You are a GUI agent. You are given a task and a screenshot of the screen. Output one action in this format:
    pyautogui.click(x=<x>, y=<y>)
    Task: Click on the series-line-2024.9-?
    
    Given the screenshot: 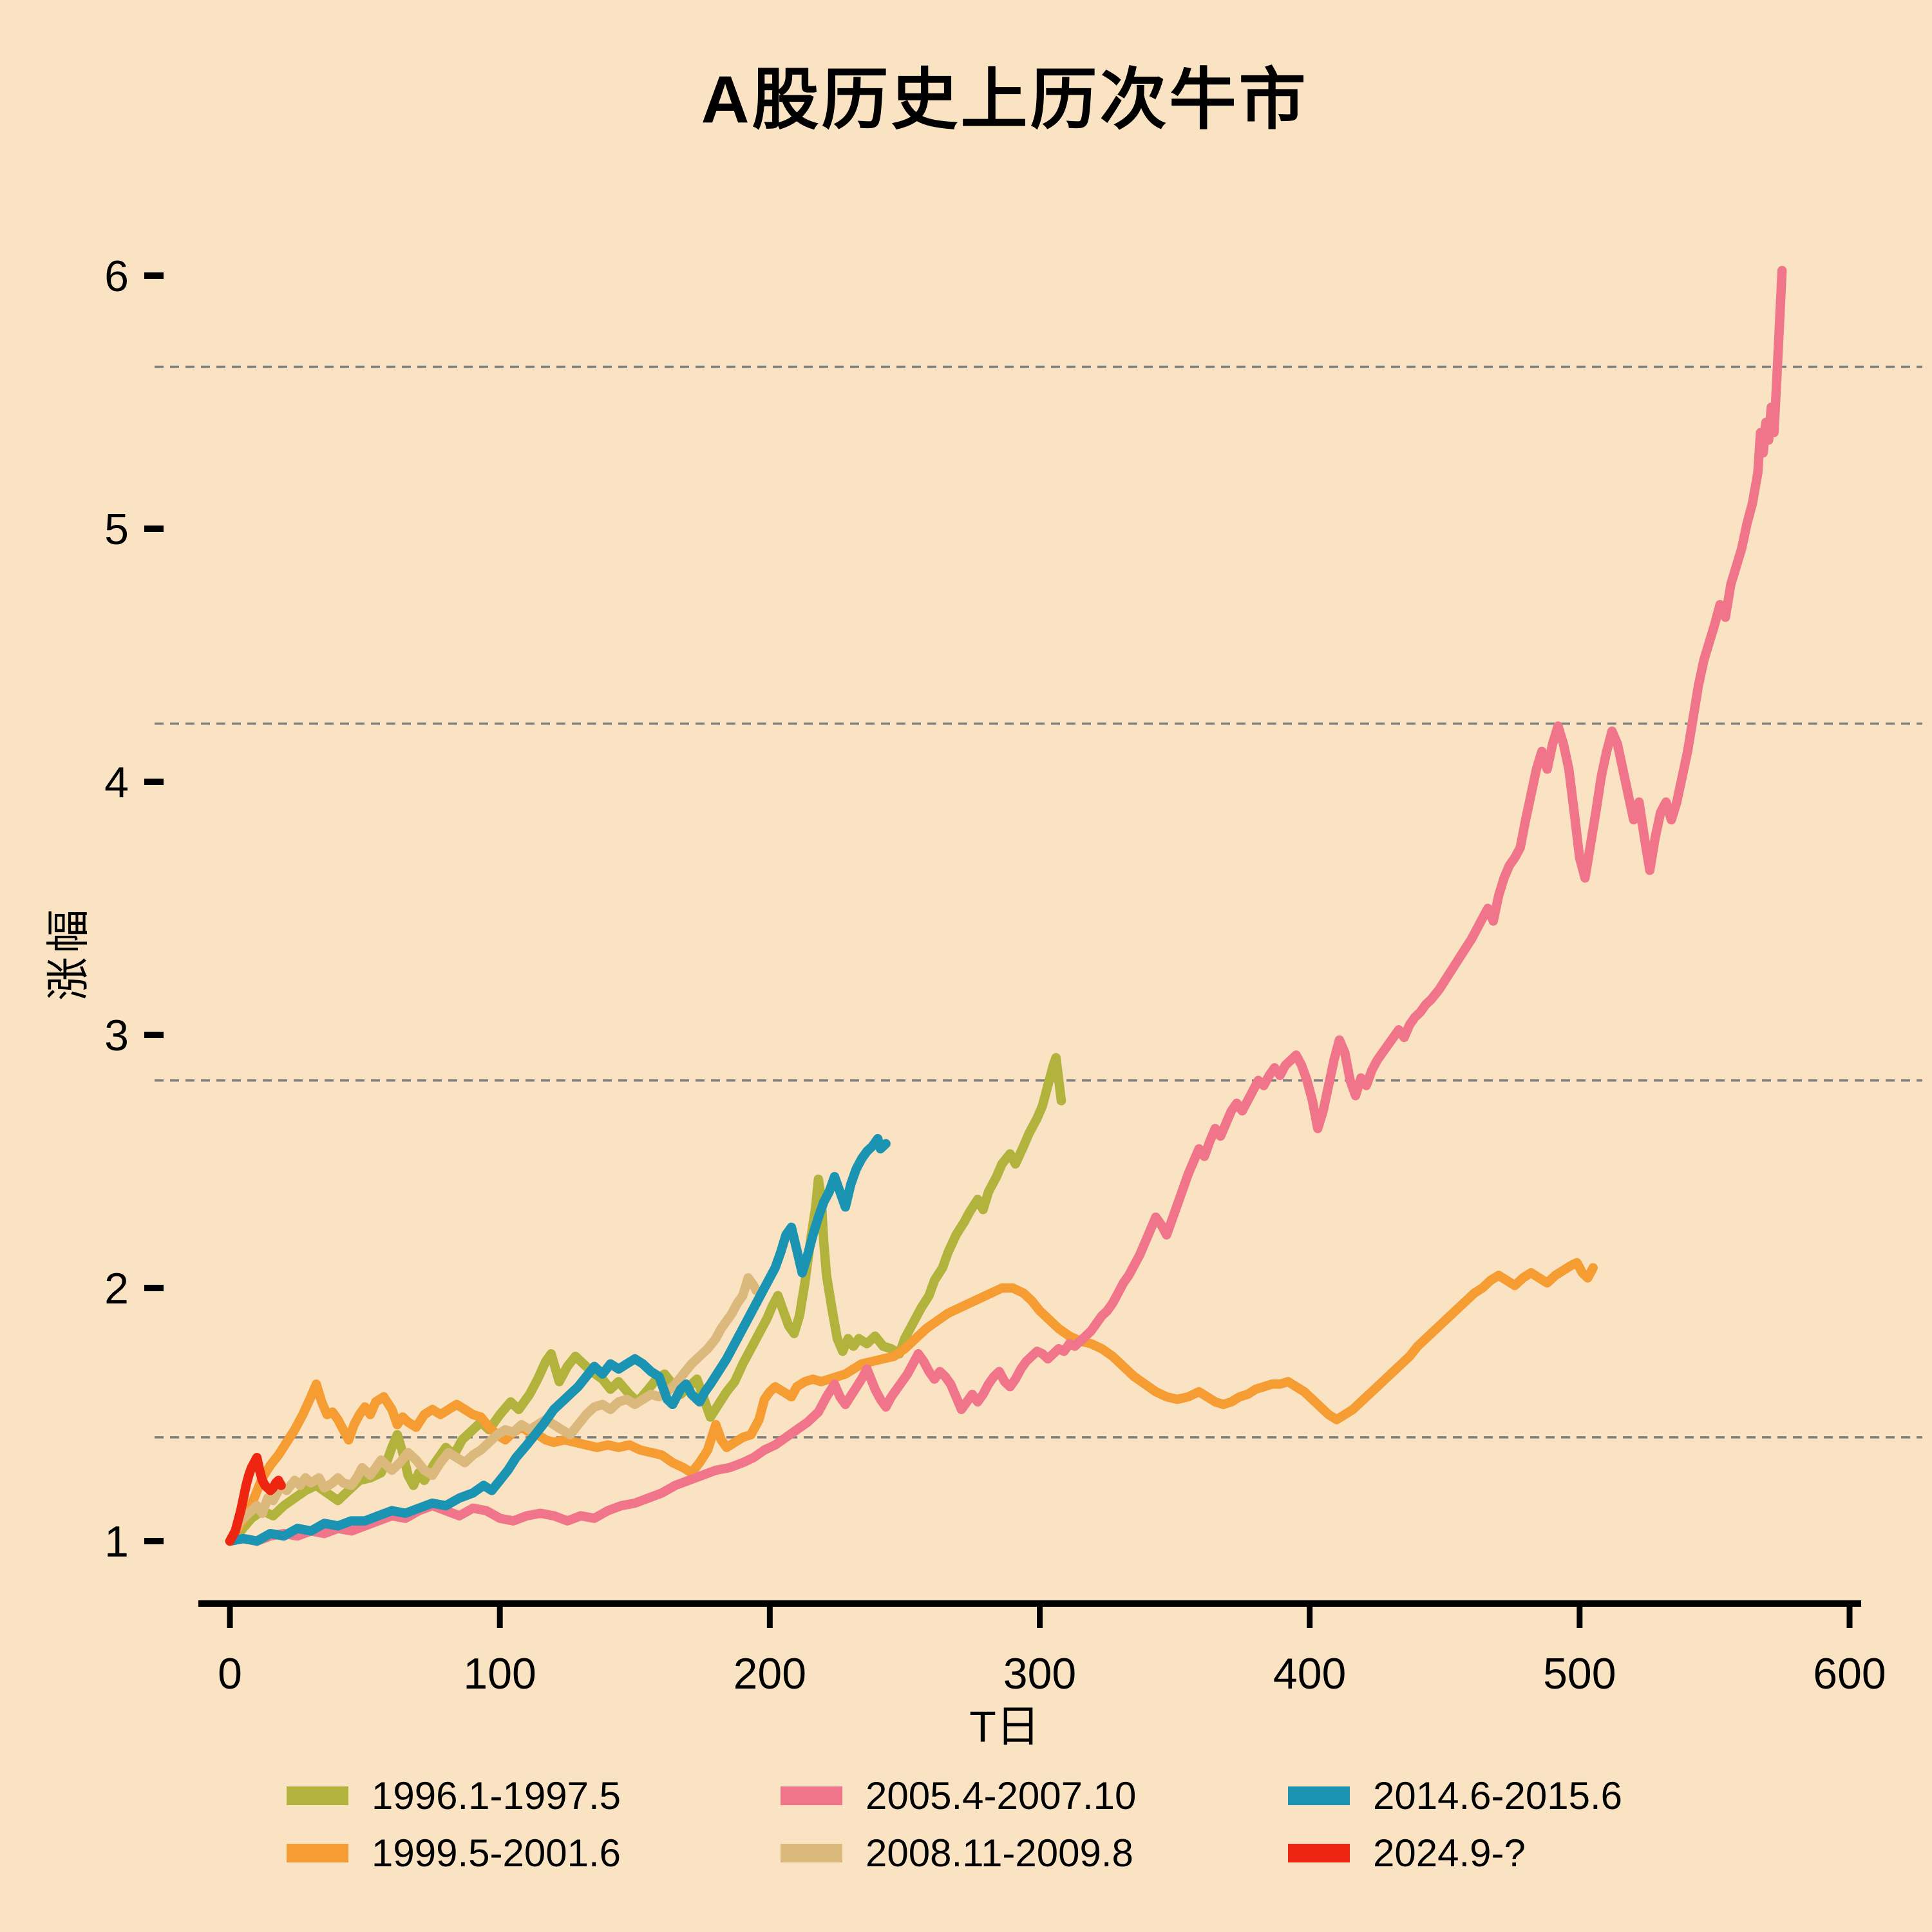 What is the action you would take?
    pyautogui.click(x=256, y=1500)
    